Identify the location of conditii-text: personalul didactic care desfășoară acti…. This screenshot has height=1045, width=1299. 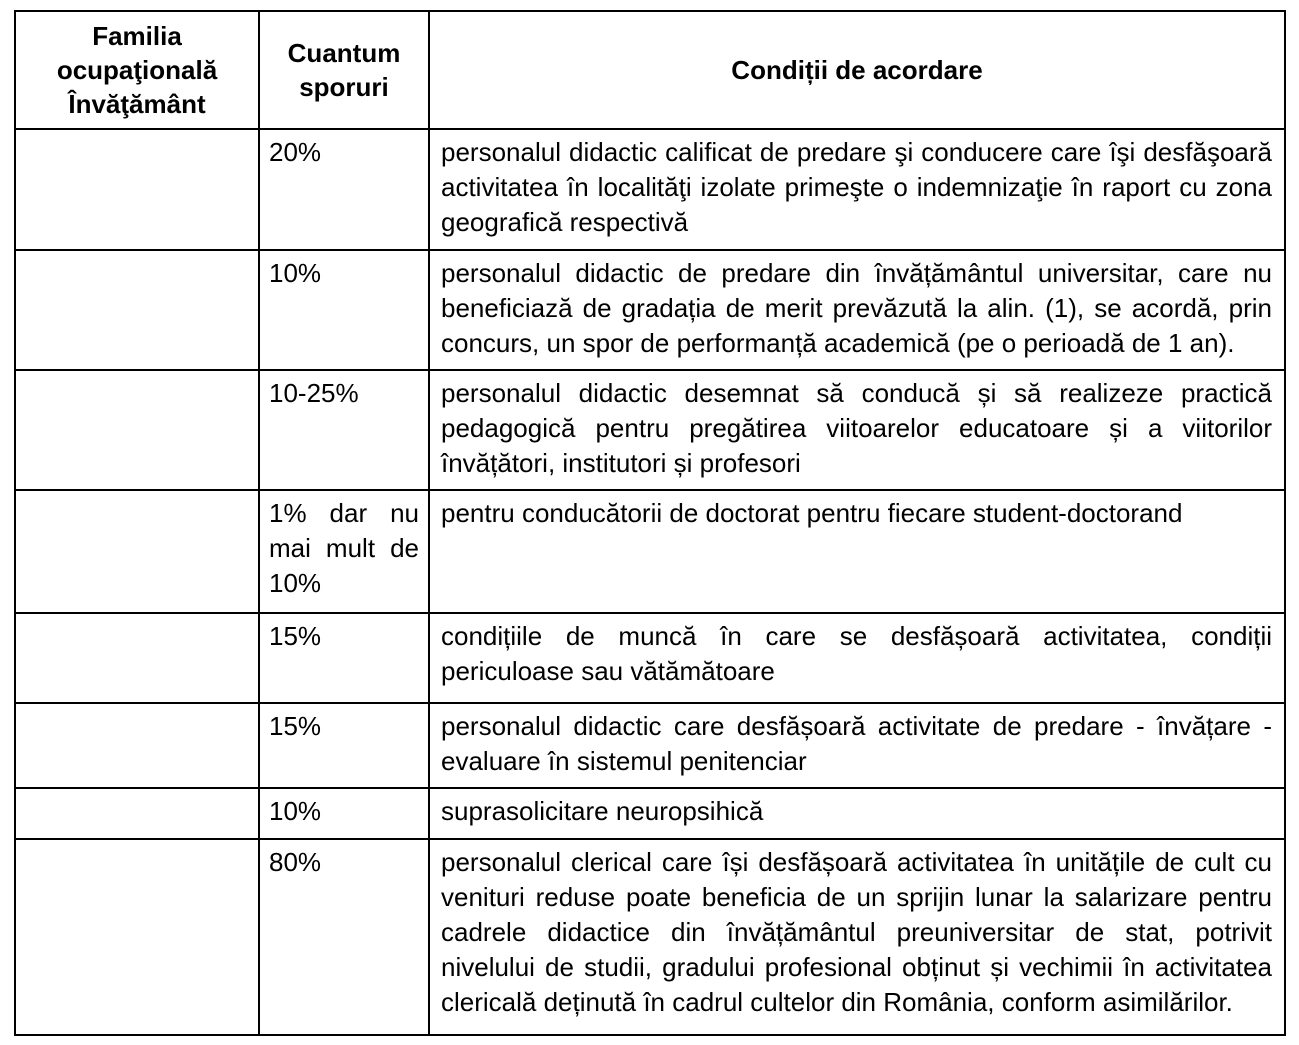
(857, 745).